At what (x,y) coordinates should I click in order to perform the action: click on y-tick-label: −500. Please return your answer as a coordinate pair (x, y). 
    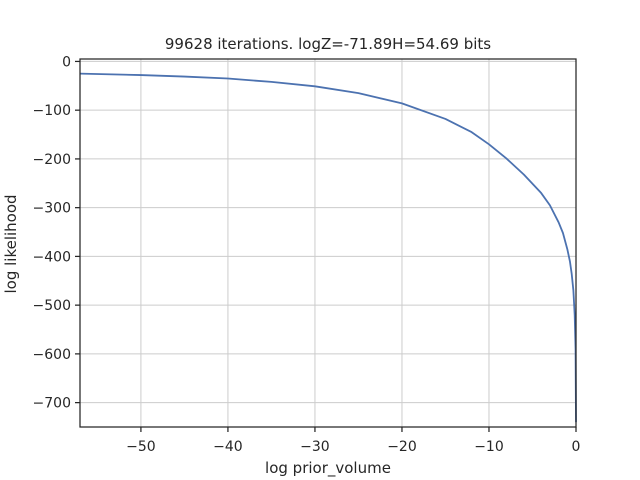
    Looking at the image, I should click on (52, 306).